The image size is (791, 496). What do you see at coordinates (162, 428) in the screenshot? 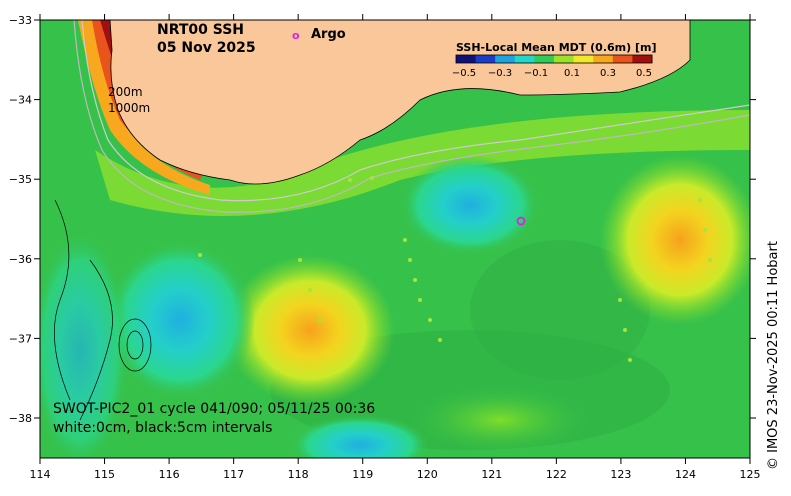
I see `caption-line2: white:0cm, black:5cm intervals` at bounding box center [162, 428].